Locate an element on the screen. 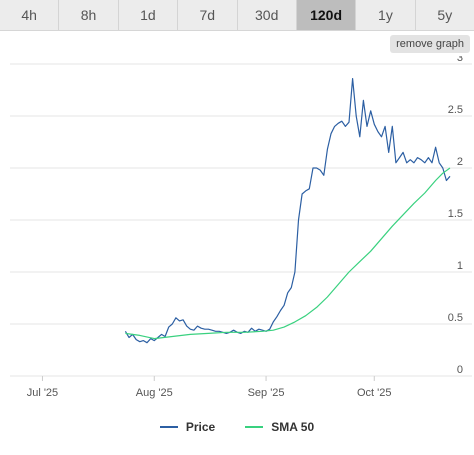 The image size is (474, 455). legend-item-sma: SMA 50 is located at coordinates (279, 427).